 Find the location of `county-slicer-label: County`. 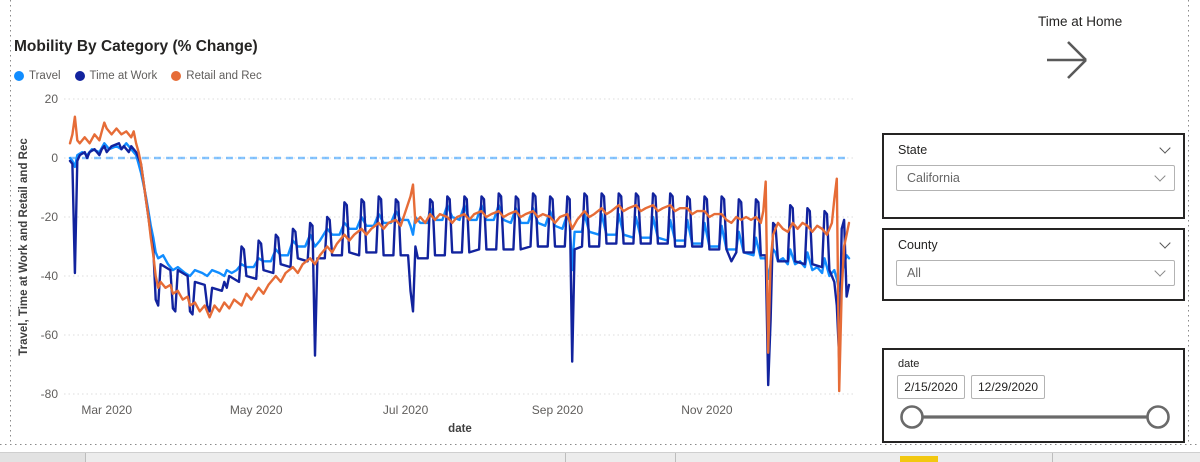

county-slicer-label: County is located at coordinates (918, 245).